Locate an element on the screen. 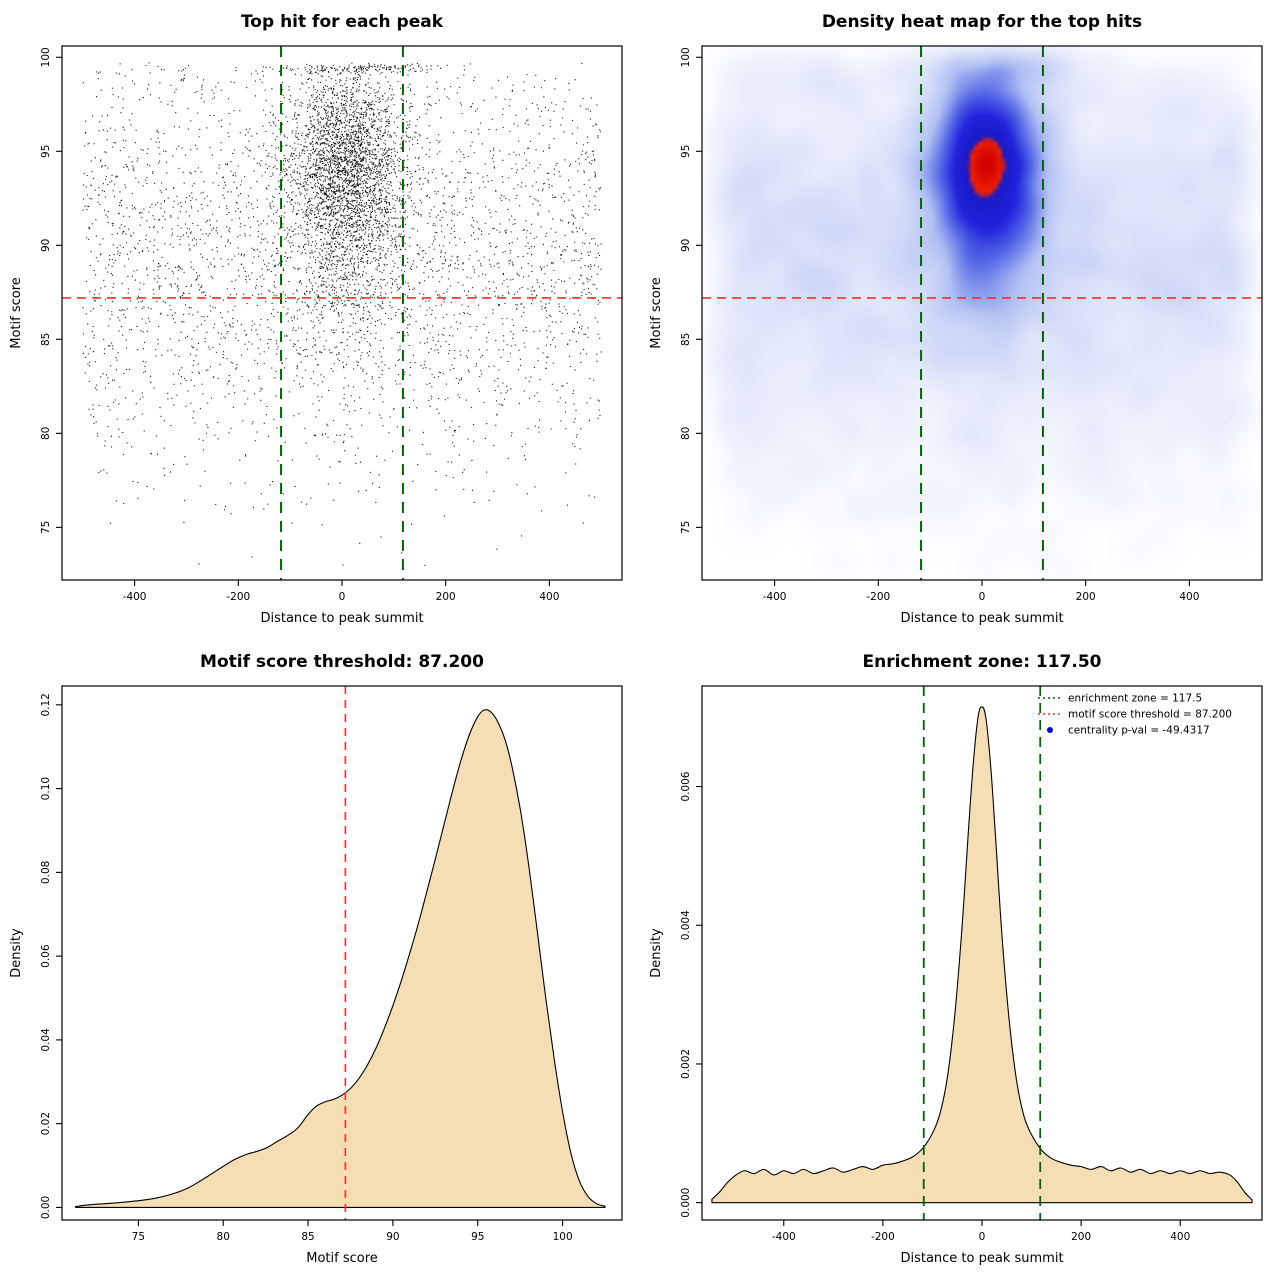  y-tick-label: 0.004 is located at coordinates (686, 925).